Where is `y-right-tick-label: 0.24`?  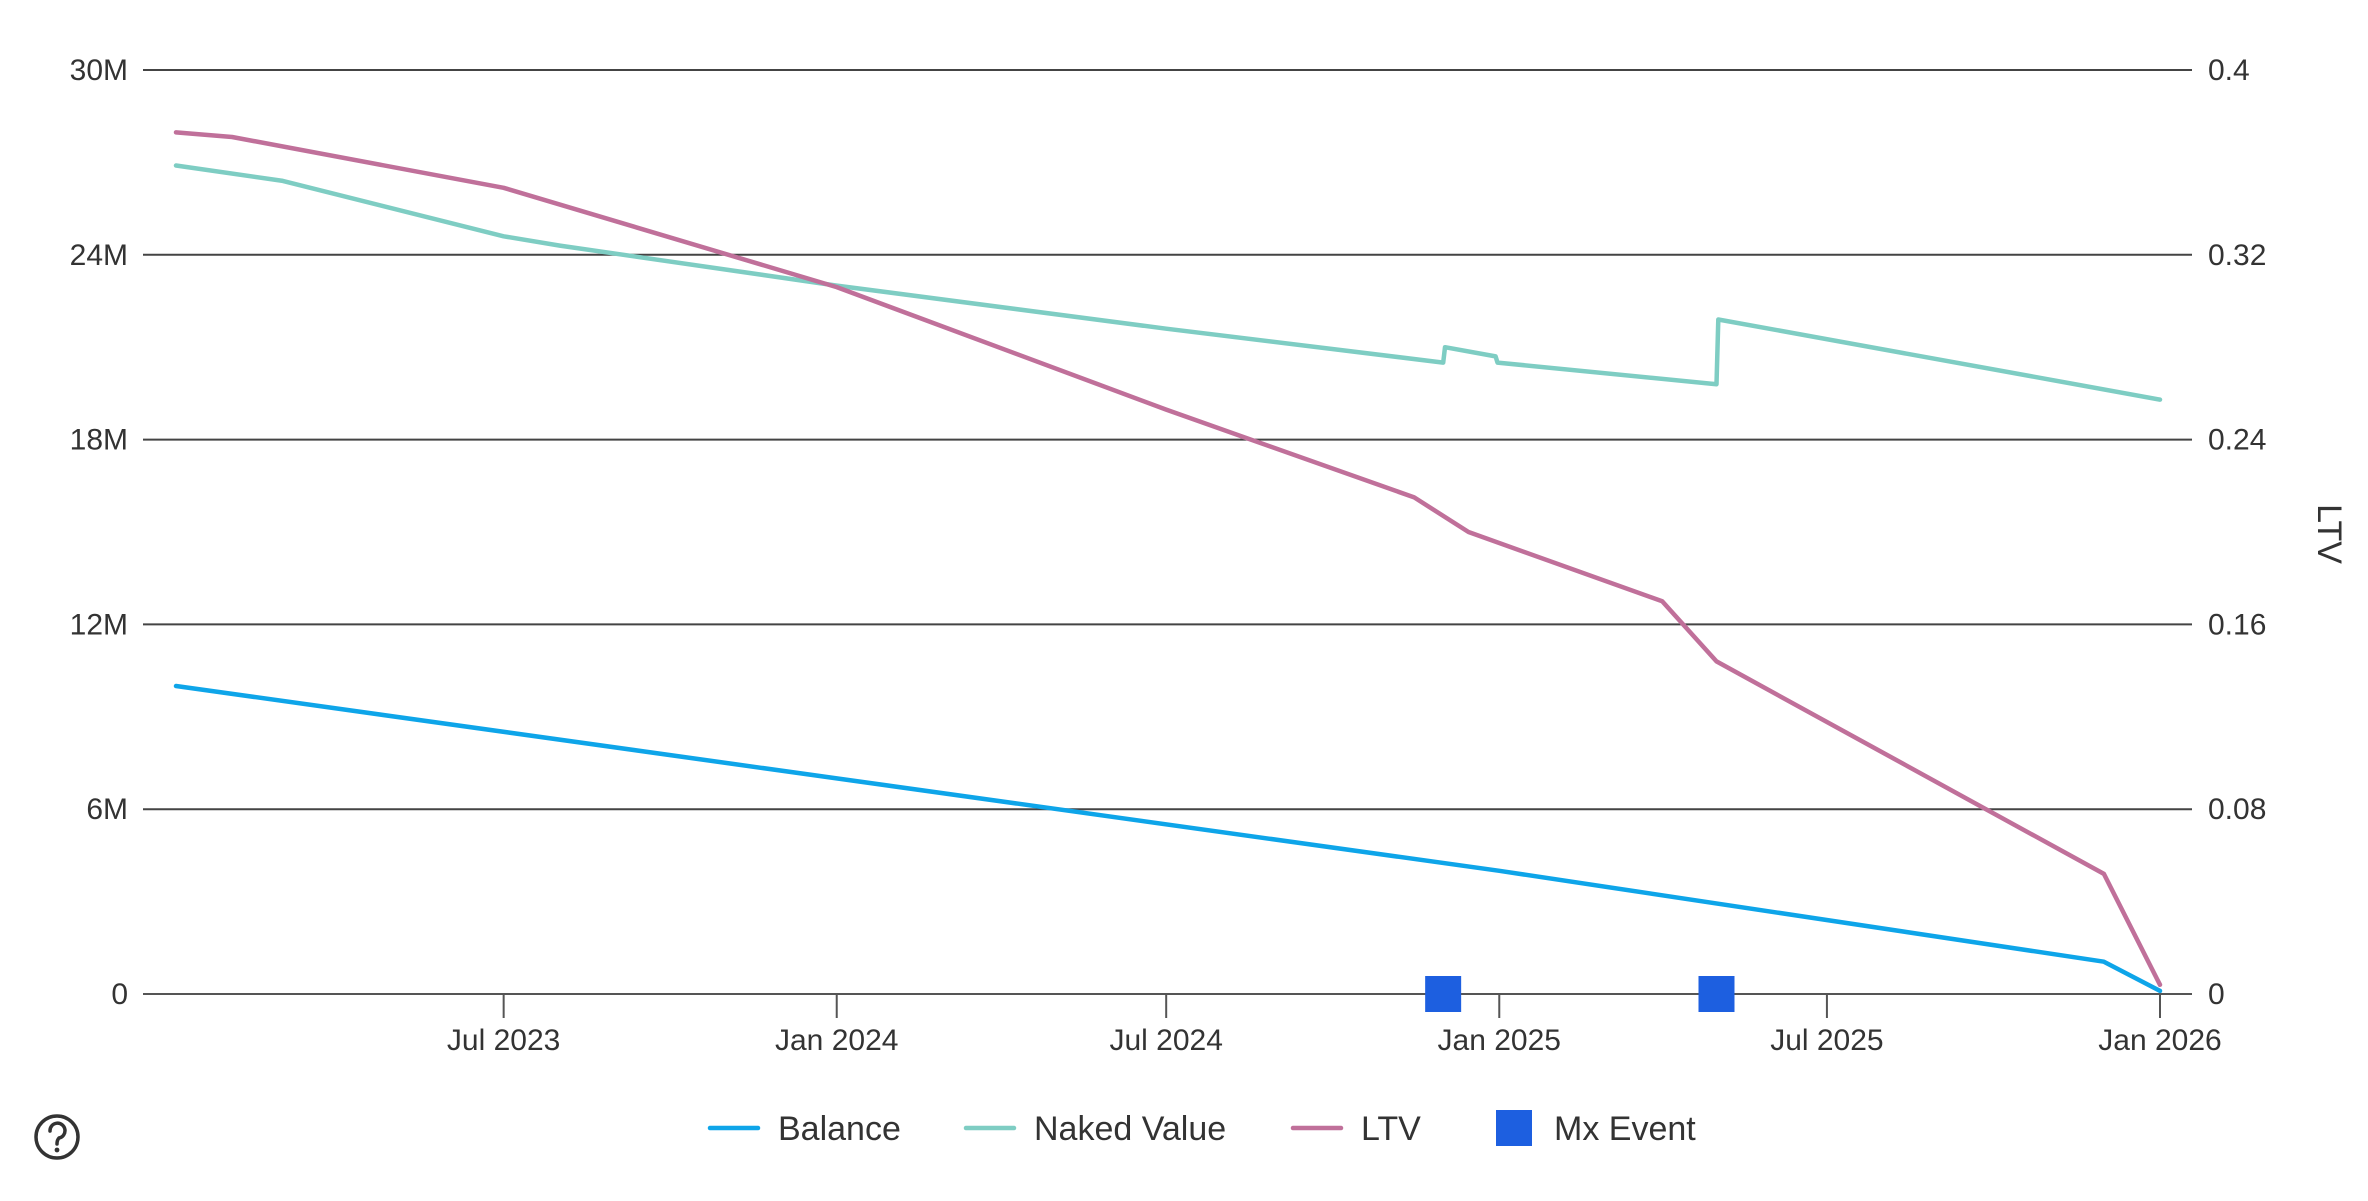 y-right-tick-label: 0.24 is located at coordinates (2237, 440).